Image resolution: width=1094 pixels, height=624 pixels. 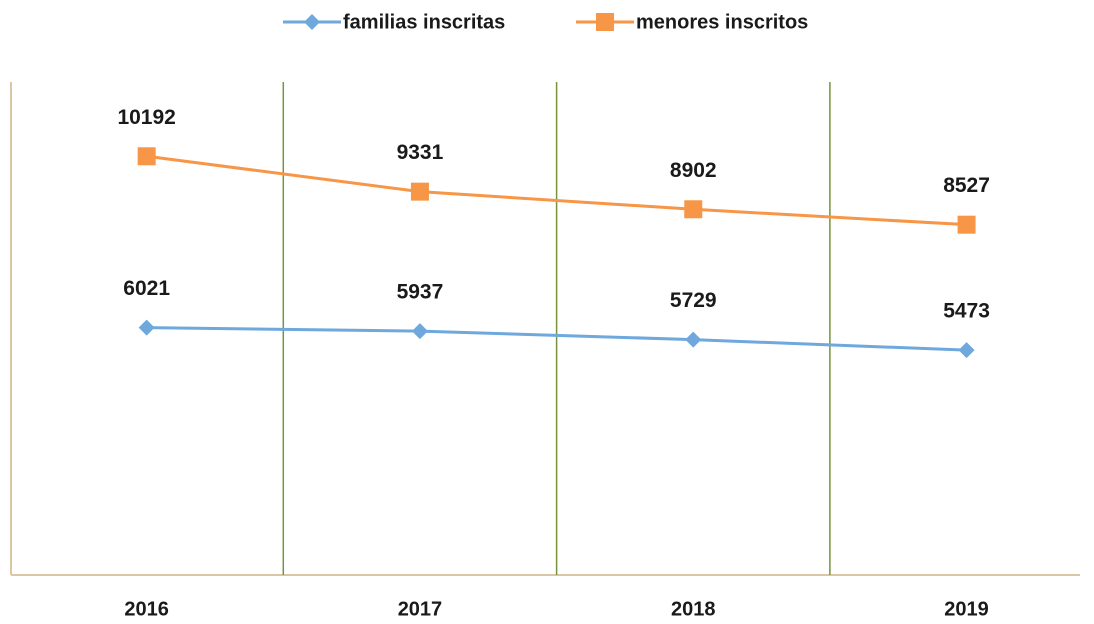 What do you see at coordinates (420, 609) in the screenshot?
I see `x-tick-label: 2017` at bounding box center [420, 609].